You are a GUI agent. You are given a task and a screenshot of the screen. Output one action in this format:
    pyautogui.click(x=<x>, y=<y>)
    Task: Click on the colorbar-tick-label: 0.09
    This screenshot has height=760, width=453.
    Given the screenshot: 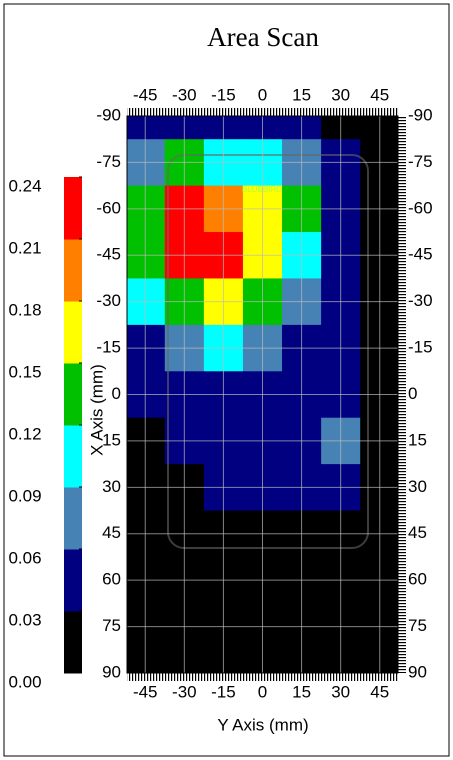 What is the action you would take?
    pyautogui.click(x=24, y=495)
    